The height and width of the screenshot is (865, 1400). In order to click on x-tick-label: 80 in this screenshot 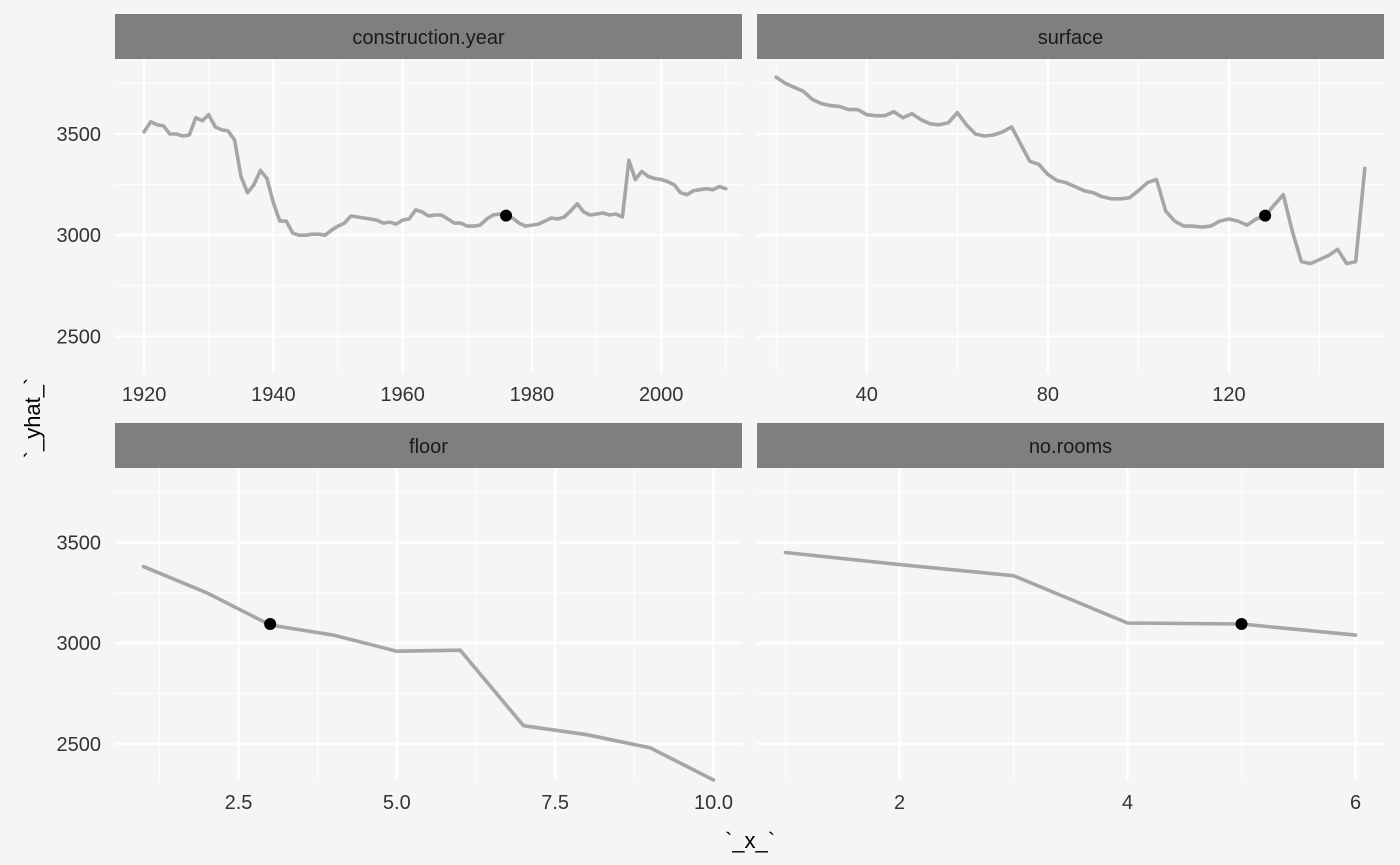, I will do `click(1048, 395)`.